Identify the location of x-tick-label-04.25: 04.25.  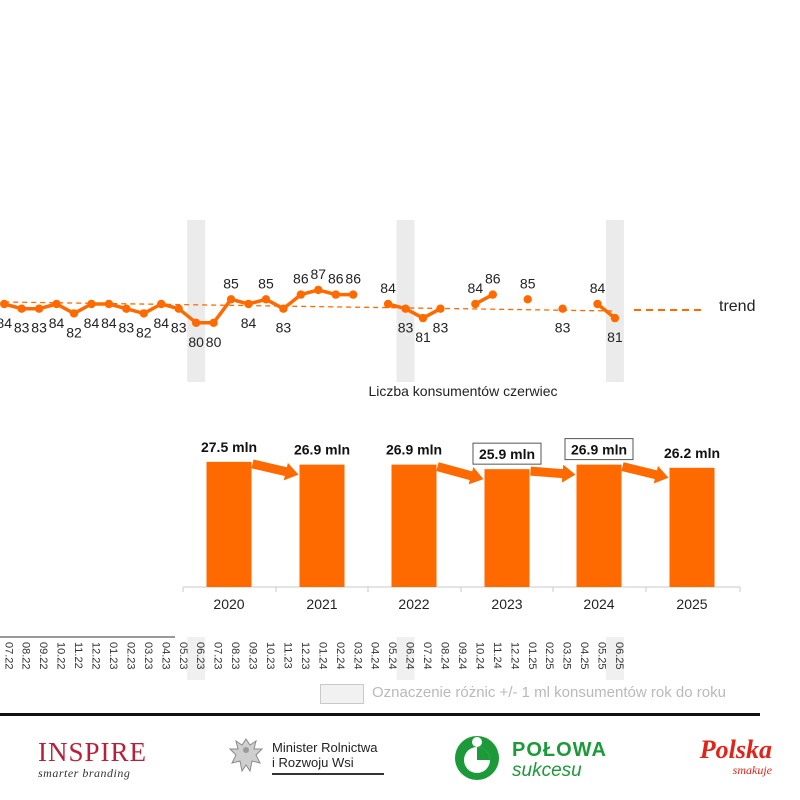
(584, 656).